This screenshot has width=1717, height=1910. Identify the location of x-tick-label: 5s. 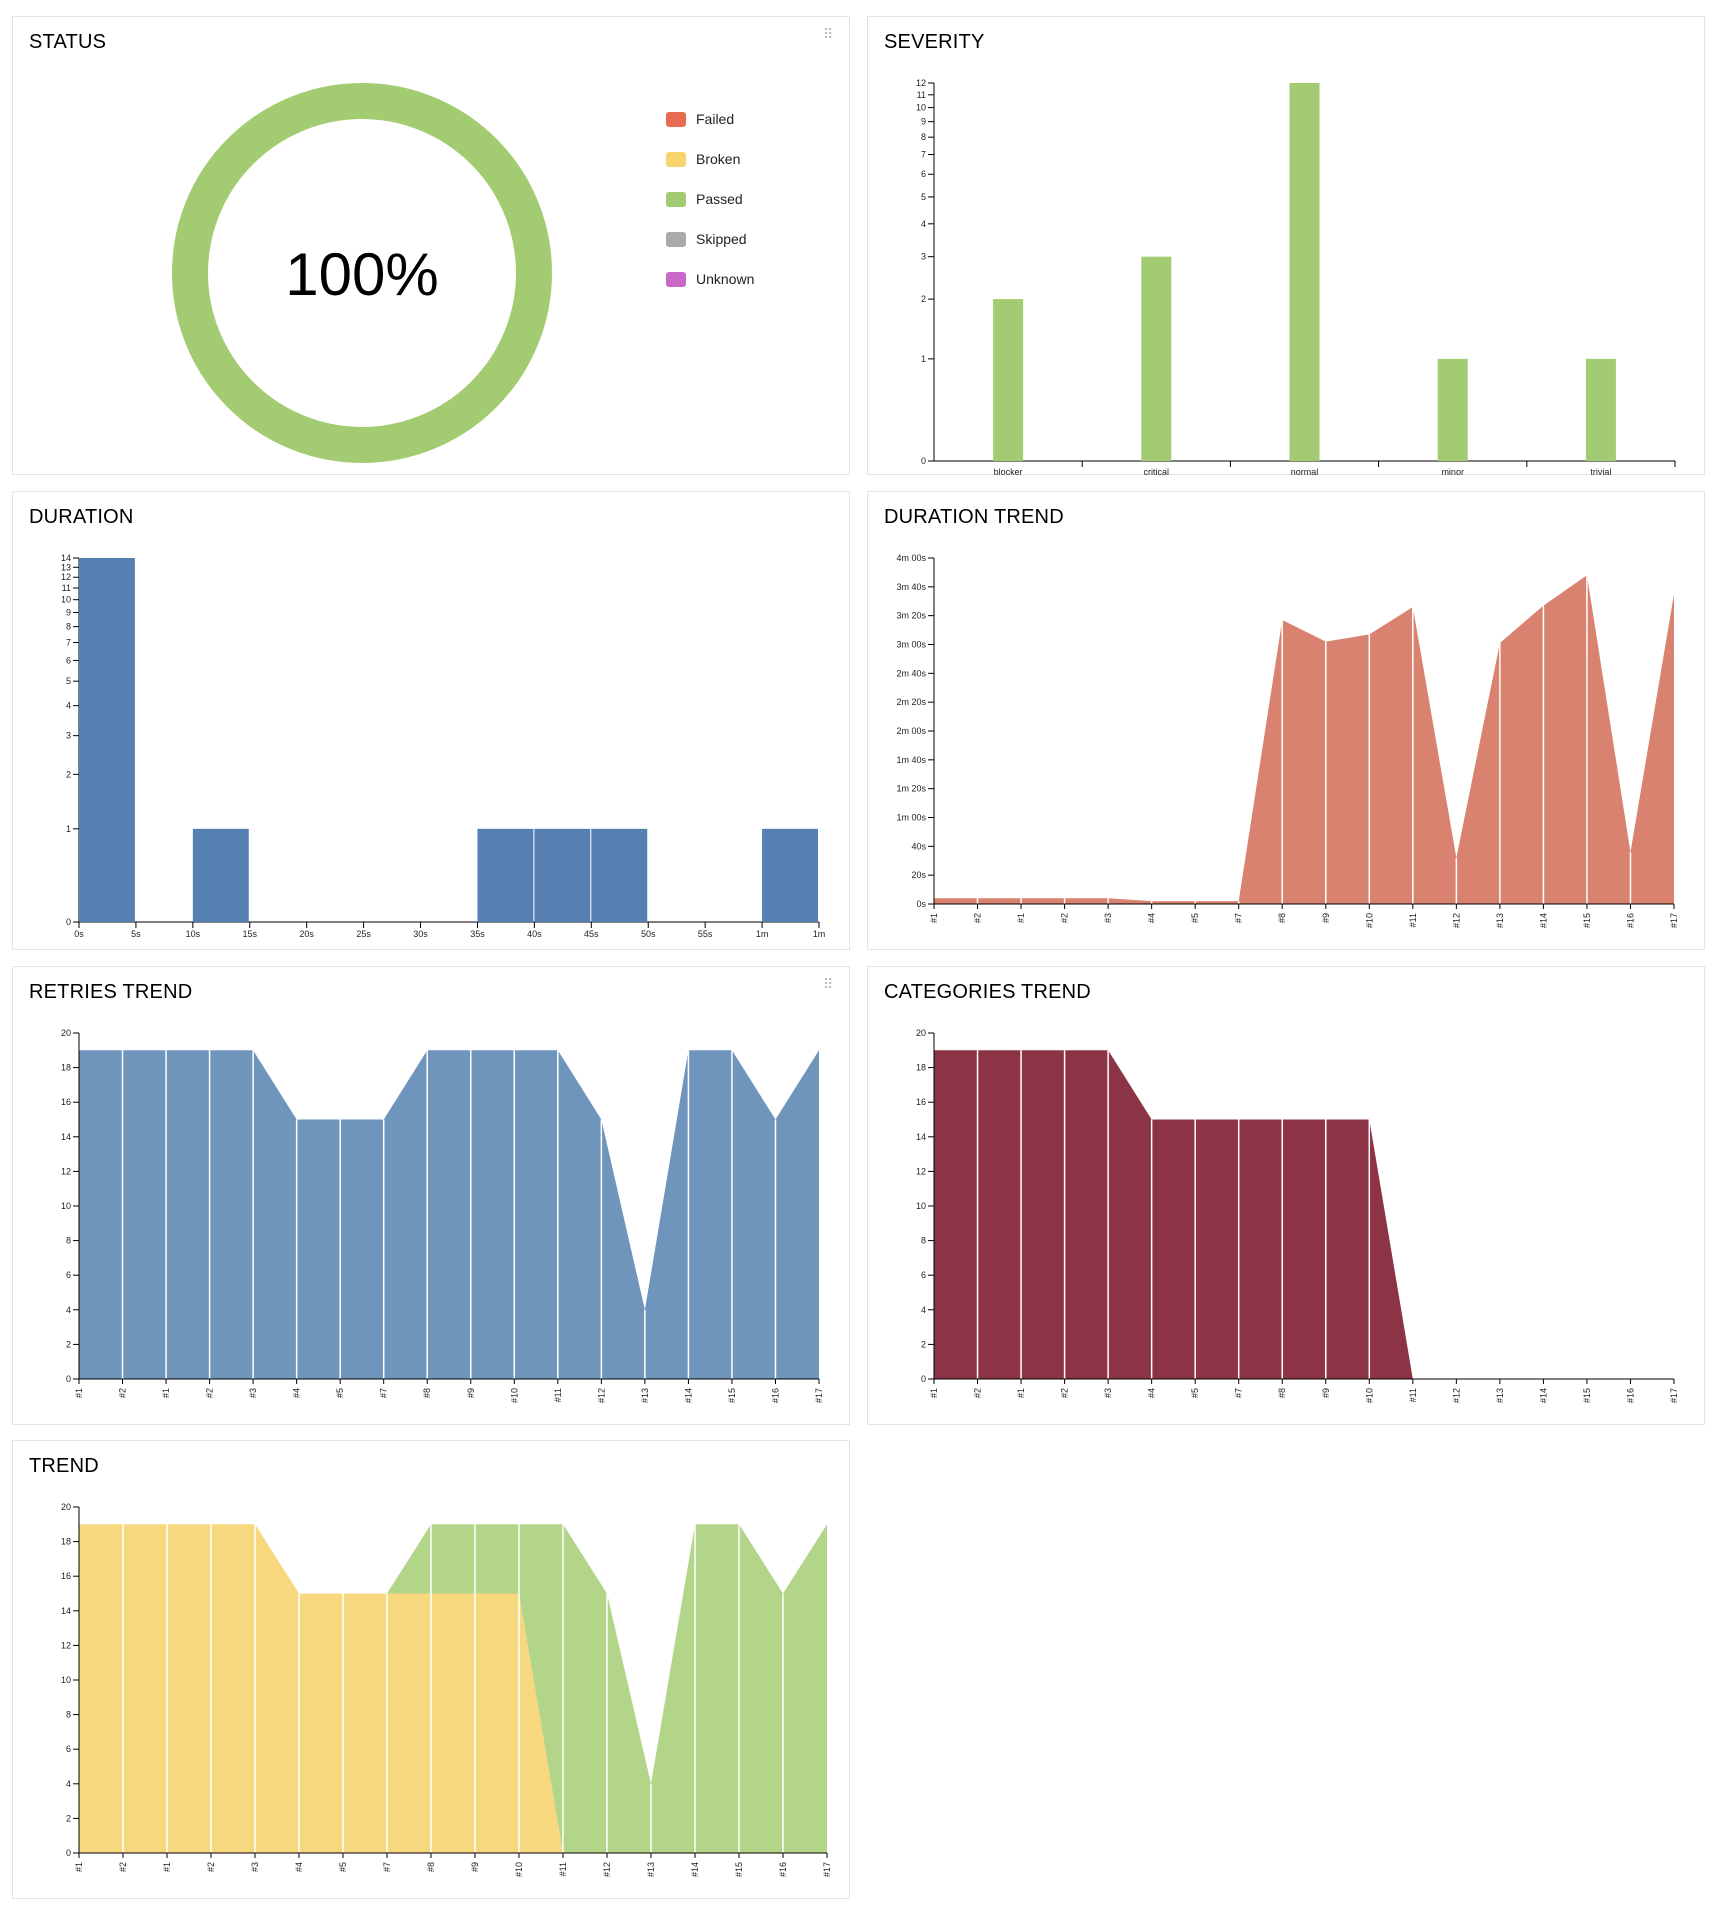
(136, 934).